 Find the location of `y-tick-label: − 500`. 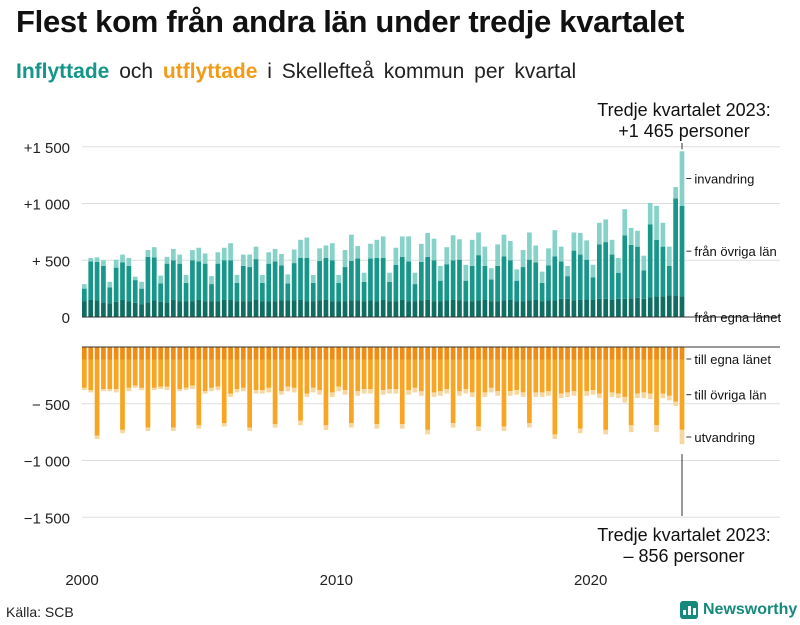

y-tick-label: − 500 is located at coordinates (51, 405).